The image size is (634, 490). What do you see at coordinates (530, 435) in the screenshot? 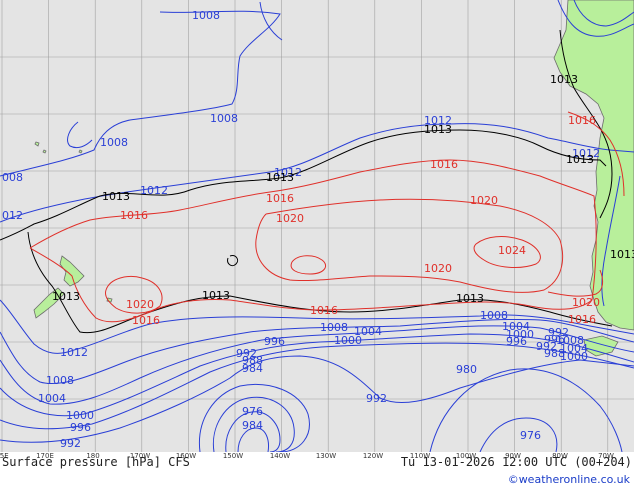
I see `isobar-label: 976` at bounding box center [530, 435].